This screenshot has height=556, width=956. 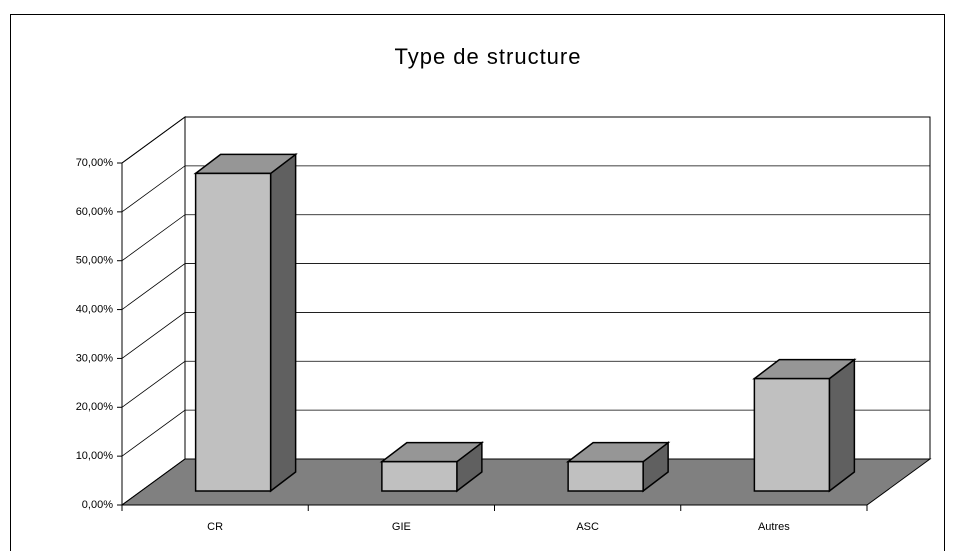 I want to click on x-tick-label: GIE, so click(x=401, y=527).